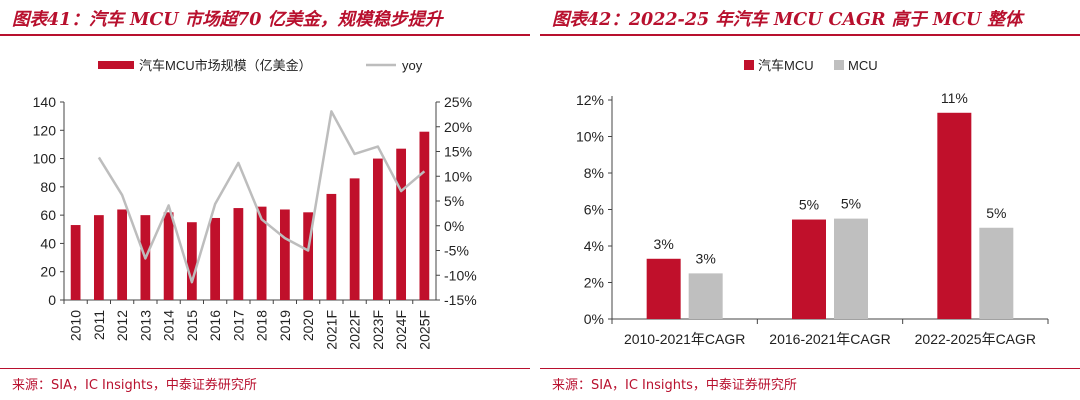  I want to click on left-source-rule, so click(265, 368).